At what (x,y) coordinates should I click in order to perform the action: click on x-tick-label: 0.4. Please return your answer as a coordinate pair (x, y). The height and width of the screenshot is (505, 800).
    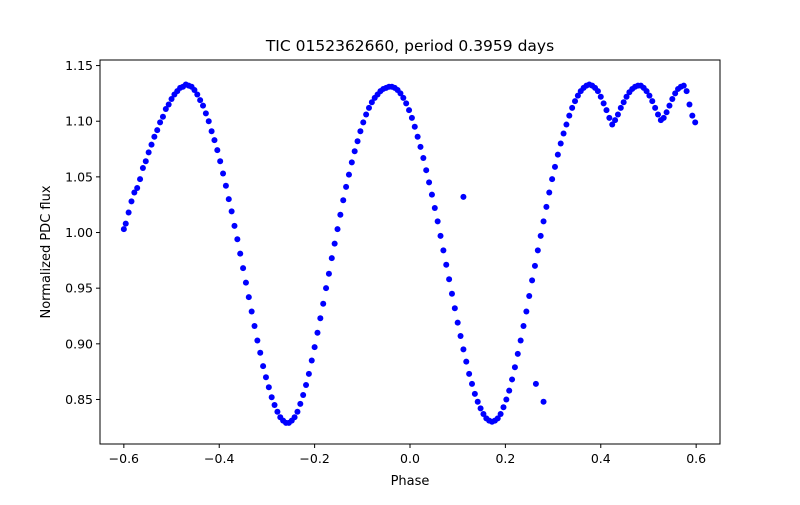
    Looking at the image, I should click on (601, 458).